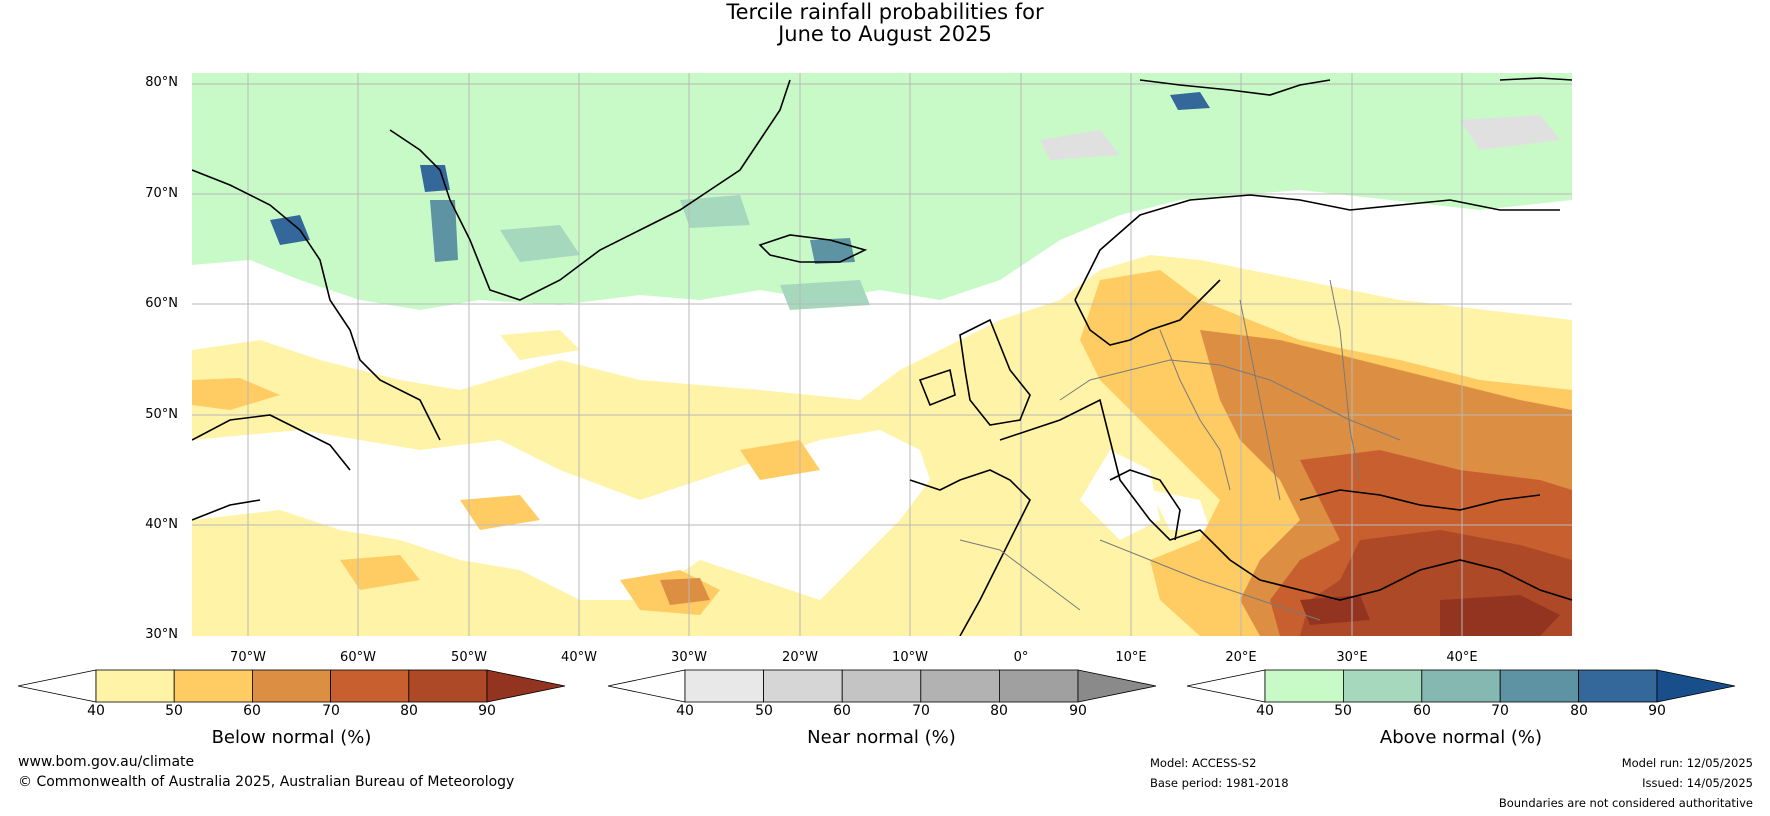  What do you see at coordinates (1657, 711) in the screenshot?
I see `cb3-tick-90: 90` at bounding box center [1657, 711].